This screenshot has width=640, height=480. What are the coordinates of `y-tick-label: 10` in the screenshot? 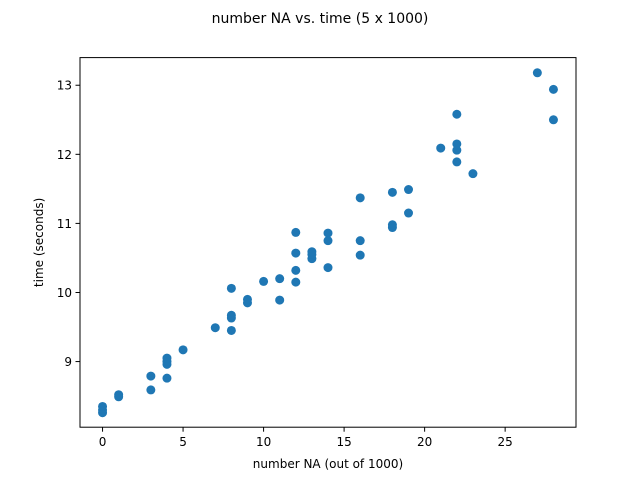 It's located at (64, 293).